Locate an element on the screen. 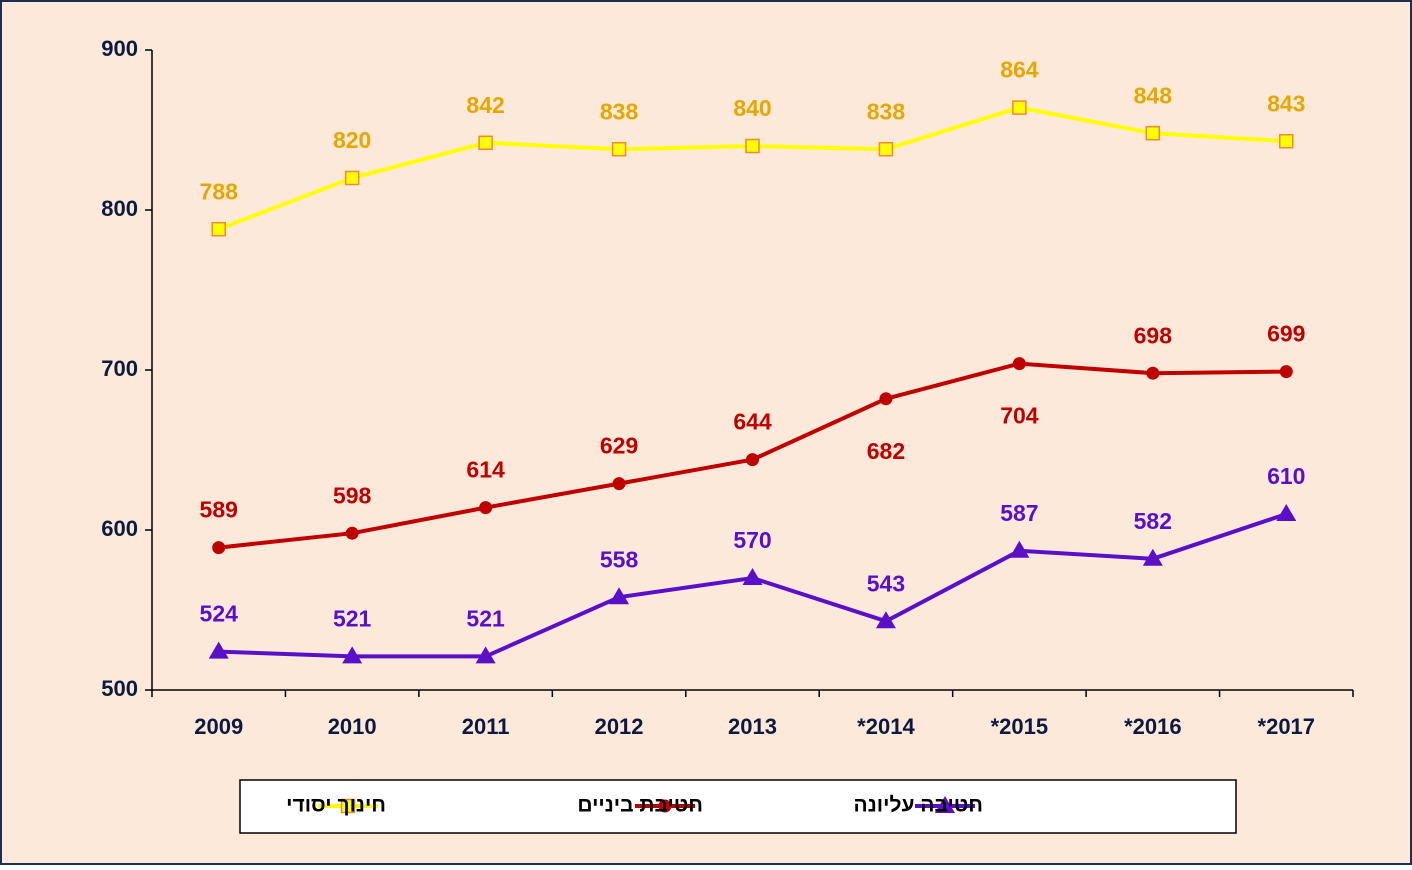 Image resolution: width=1412 pixels, height=870 pixels. y-tick-label: 800 is located at coordinates (119, 208).